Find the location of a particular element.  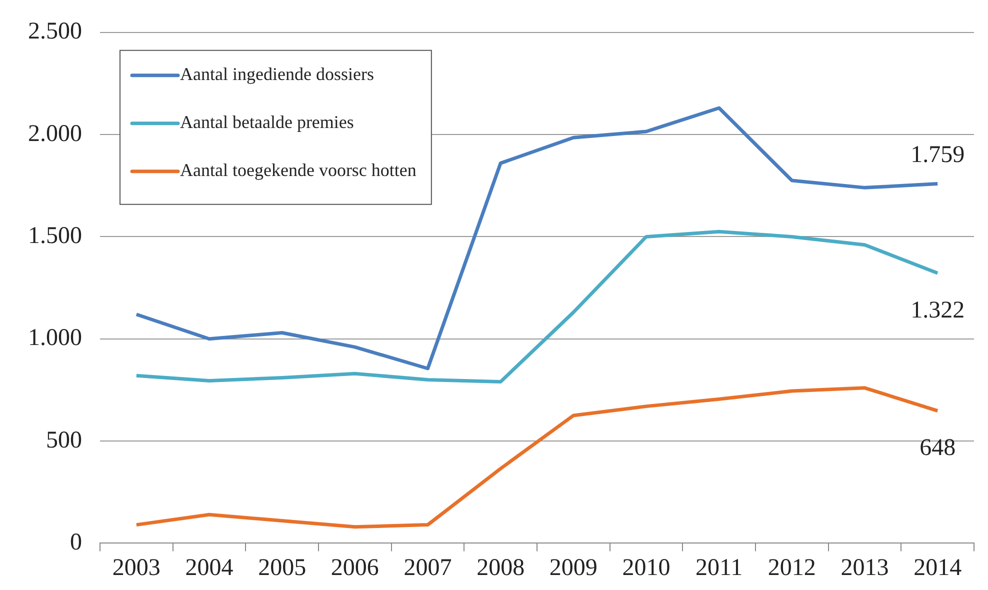

x-tick-label: 2005 is located at coordinates (282, 567).